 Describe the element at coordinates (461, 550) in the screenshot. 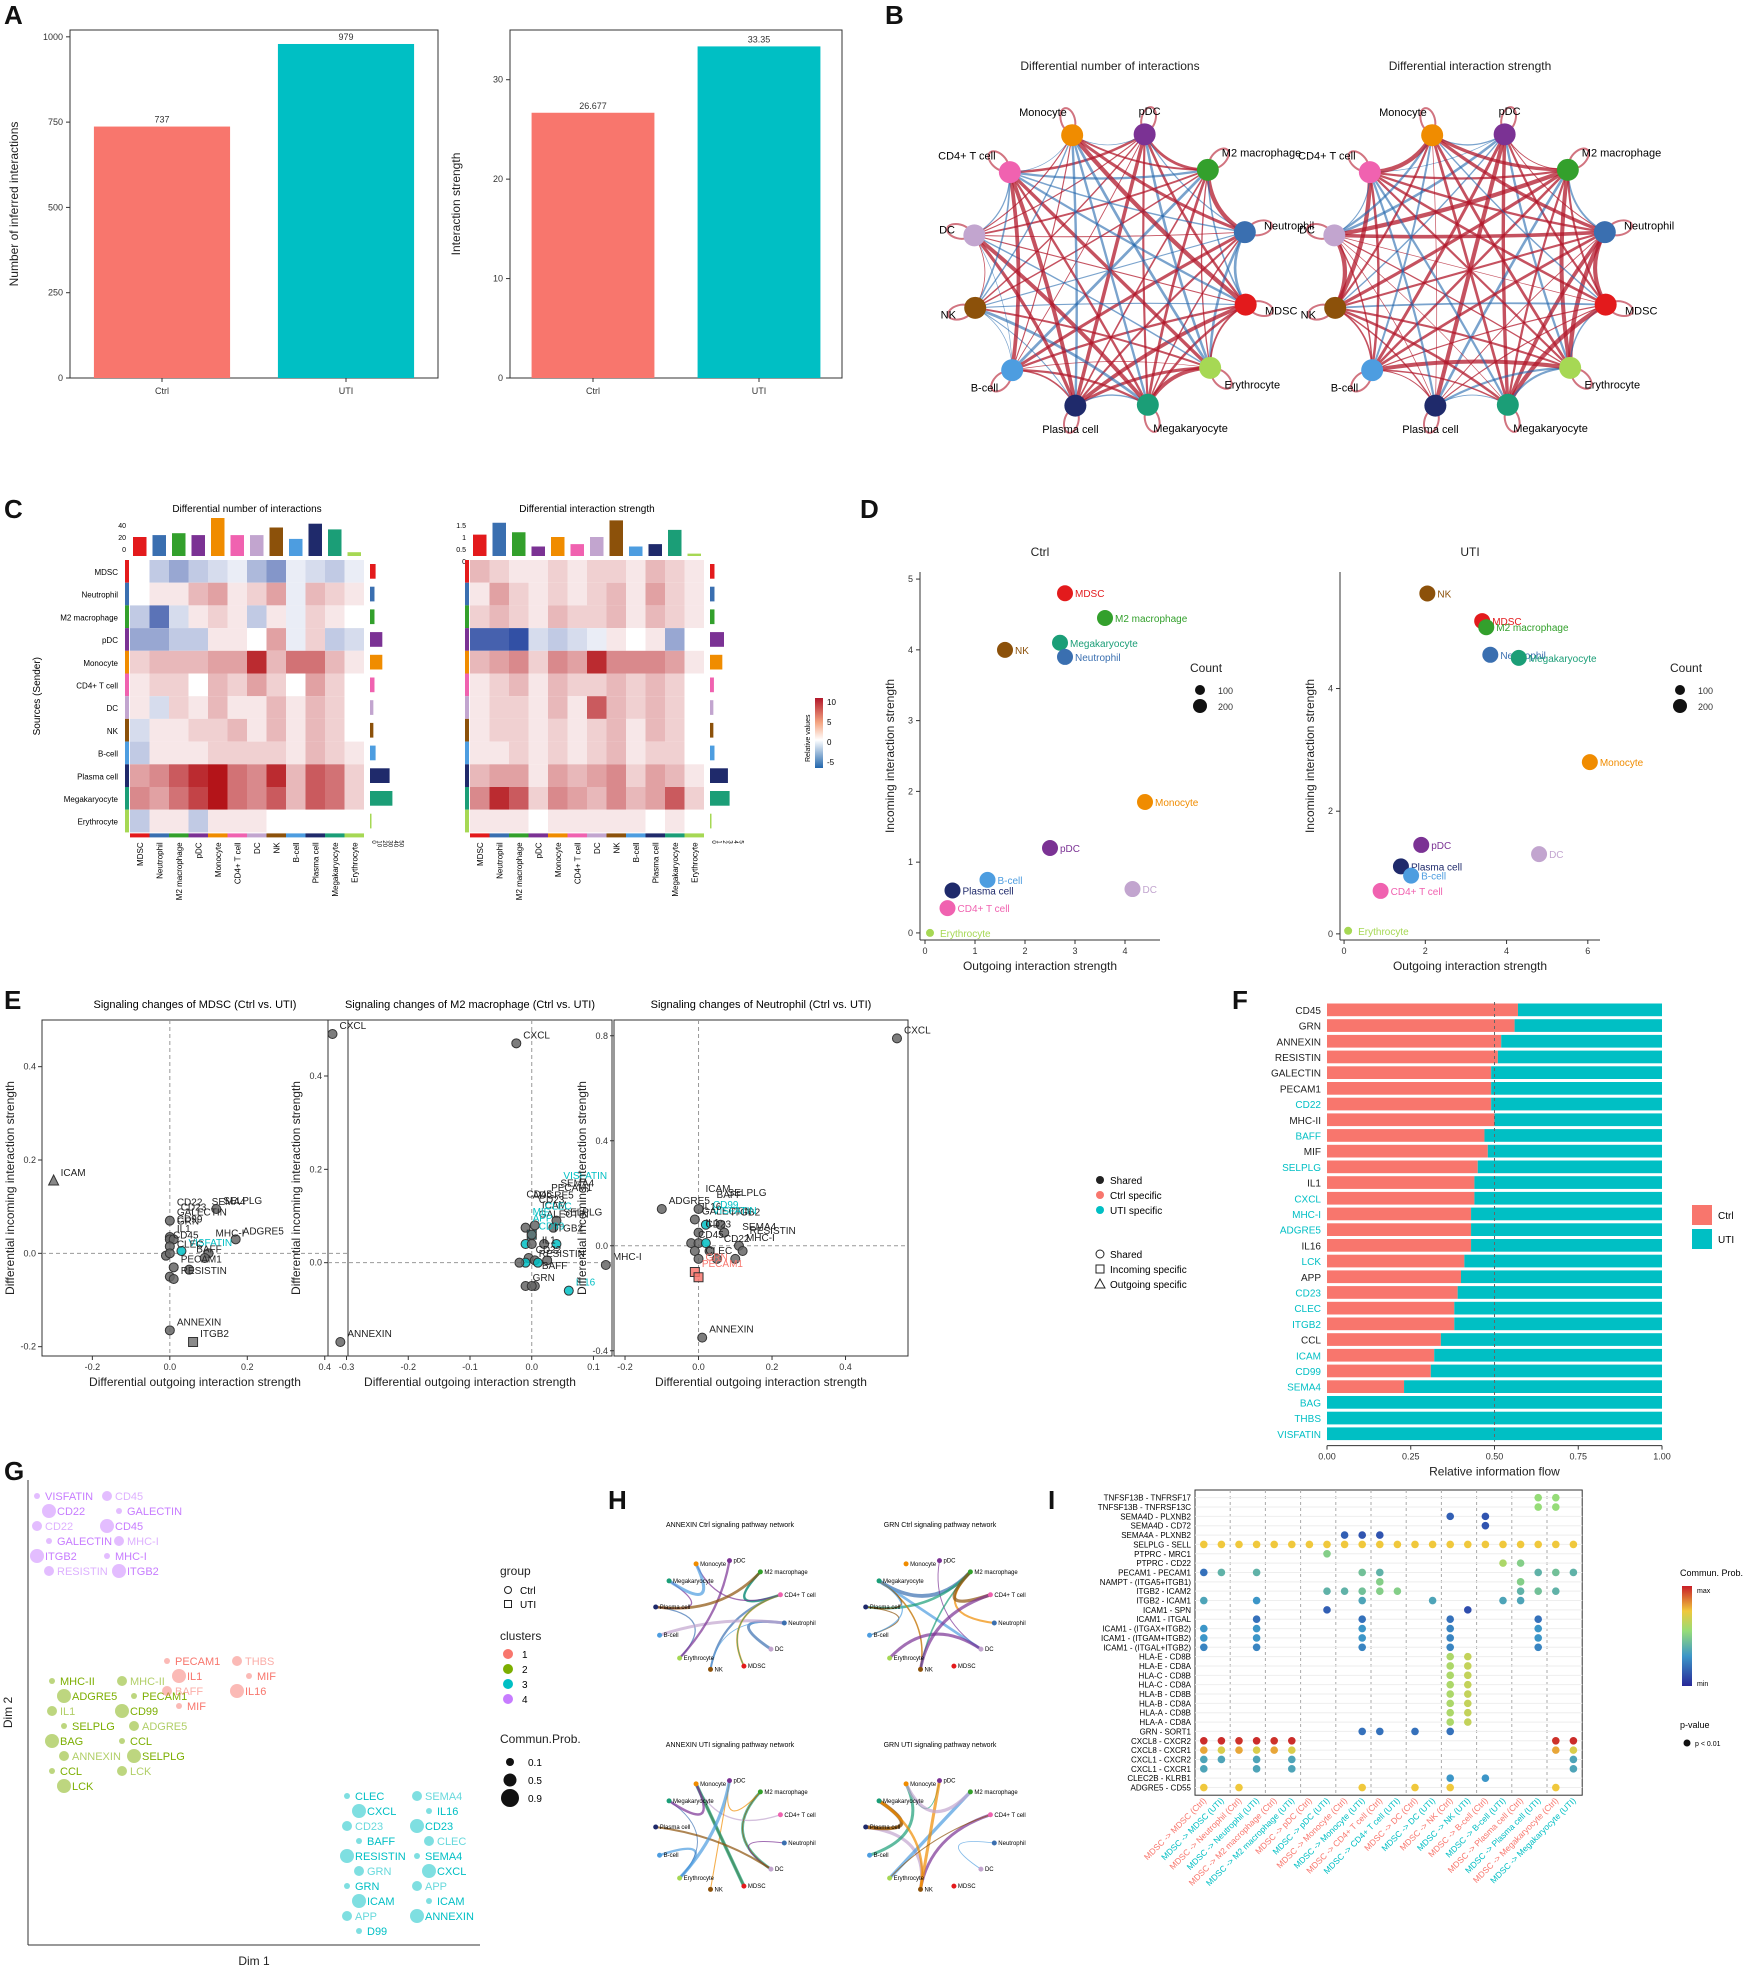

I see `top-bar-tick: 0.5` at that location.